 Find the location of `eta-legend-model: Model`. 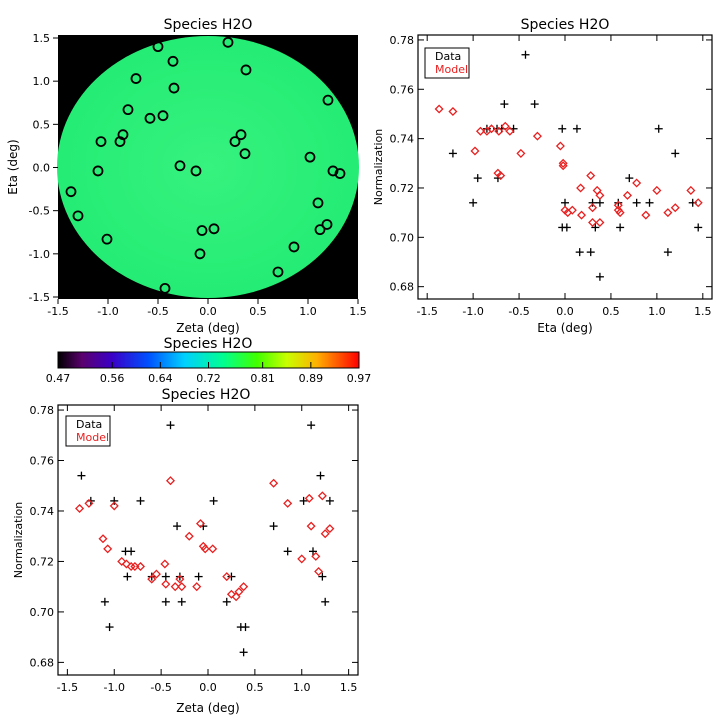

eta-legend-model: Model is located at coordinates (451, 69).